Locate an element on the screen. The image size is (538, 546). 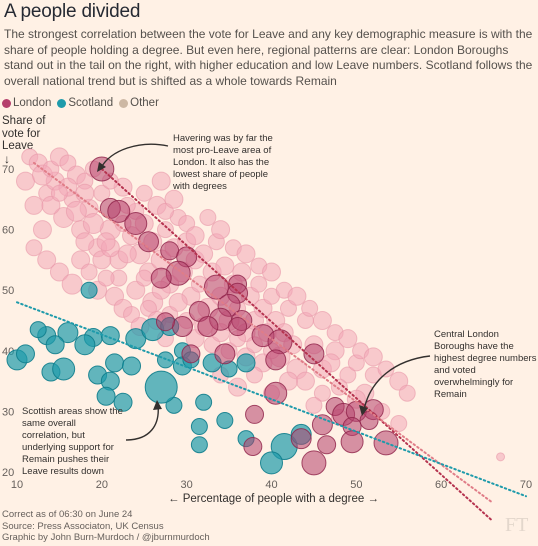
annotation-havering: most pro-Leave area of is located at coordinates (222, 150).